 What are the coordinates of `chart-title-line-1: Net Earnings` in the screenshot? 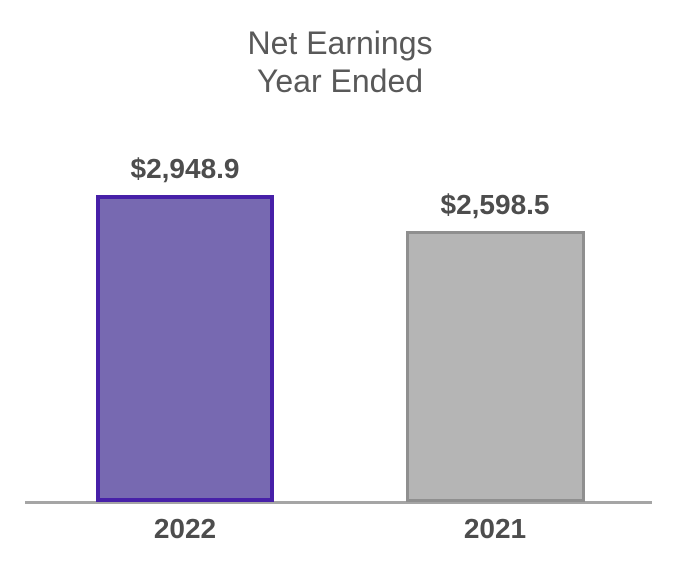 It's located at (340, 43).